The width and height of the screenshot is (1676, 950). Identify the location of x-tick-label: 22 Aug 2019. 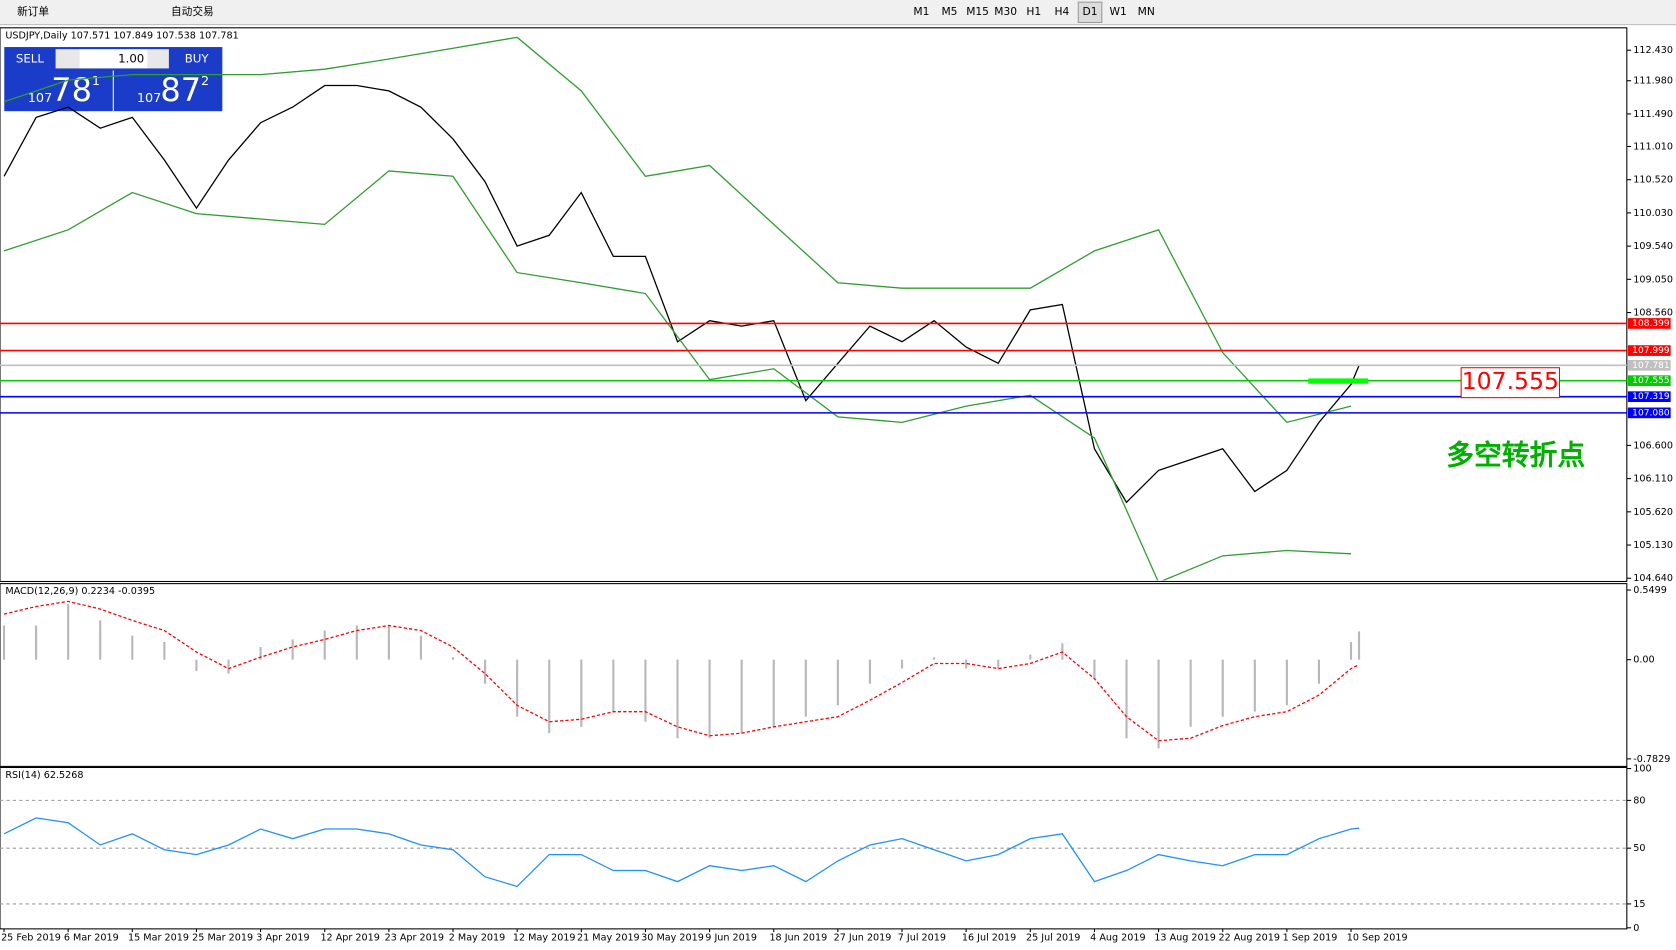
(1249, 937).